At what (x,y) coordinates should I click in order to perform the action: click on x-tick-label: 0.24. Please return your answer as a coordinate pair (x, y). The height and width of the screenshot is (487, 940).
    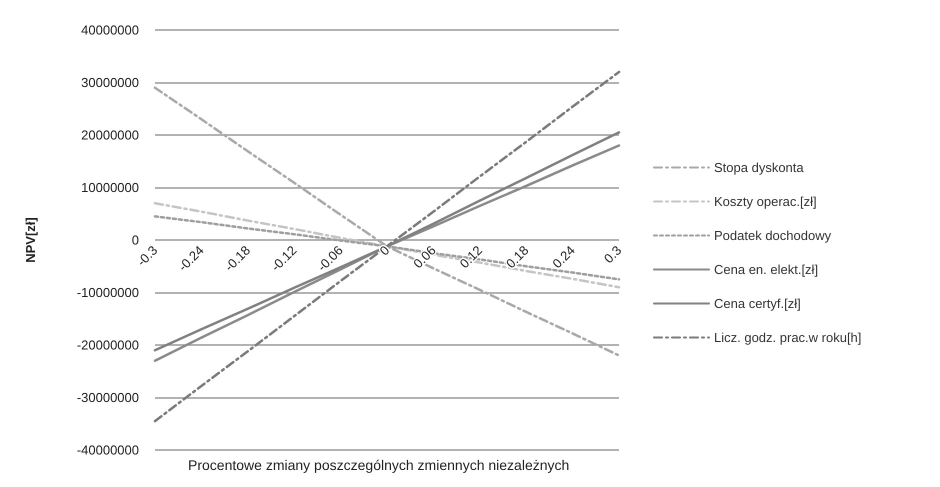
    Looking at the image, I should click on (563, 257).